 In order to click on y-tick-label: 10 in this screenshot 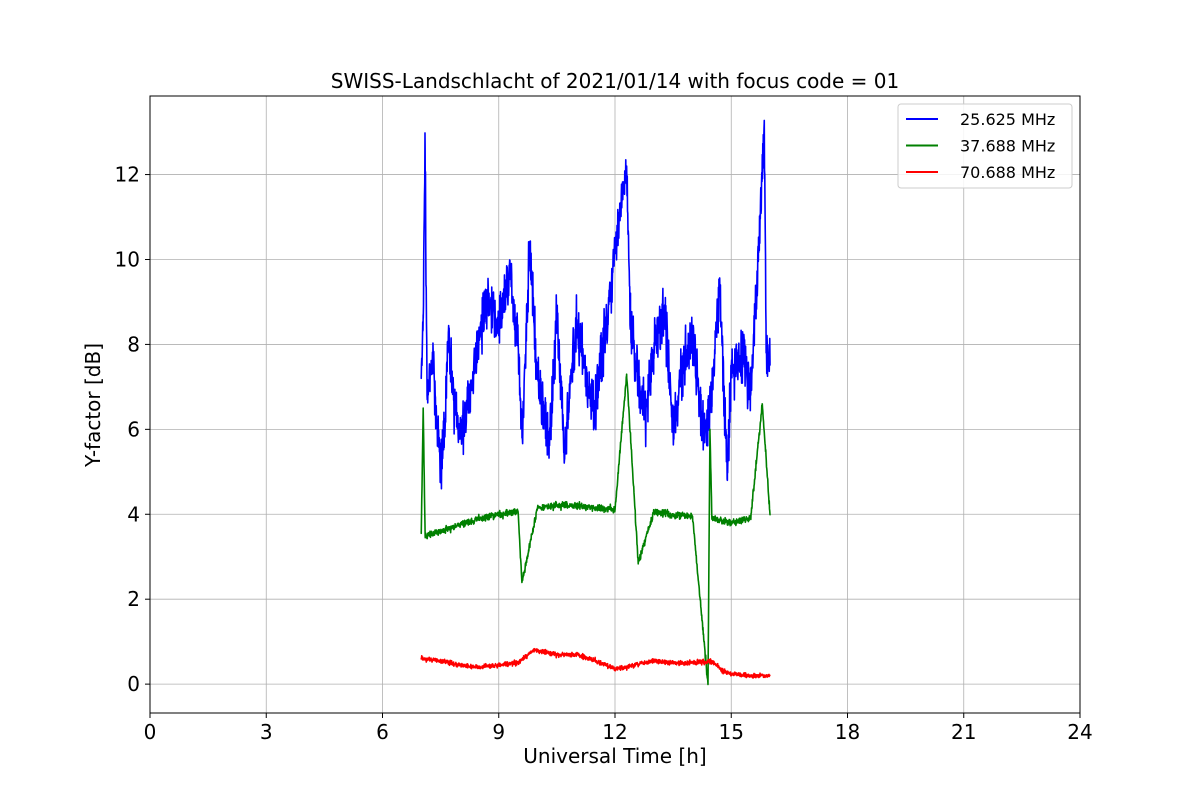, I will do `click(127, 259)`.